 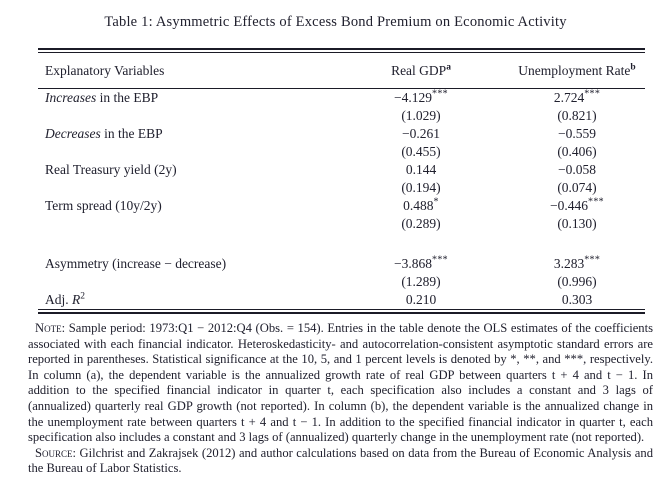 What do you see at coordinates (421, 299) in the screenshot?
I see `cell-real-gdp: 0.210` at bounding box center [421, 299].